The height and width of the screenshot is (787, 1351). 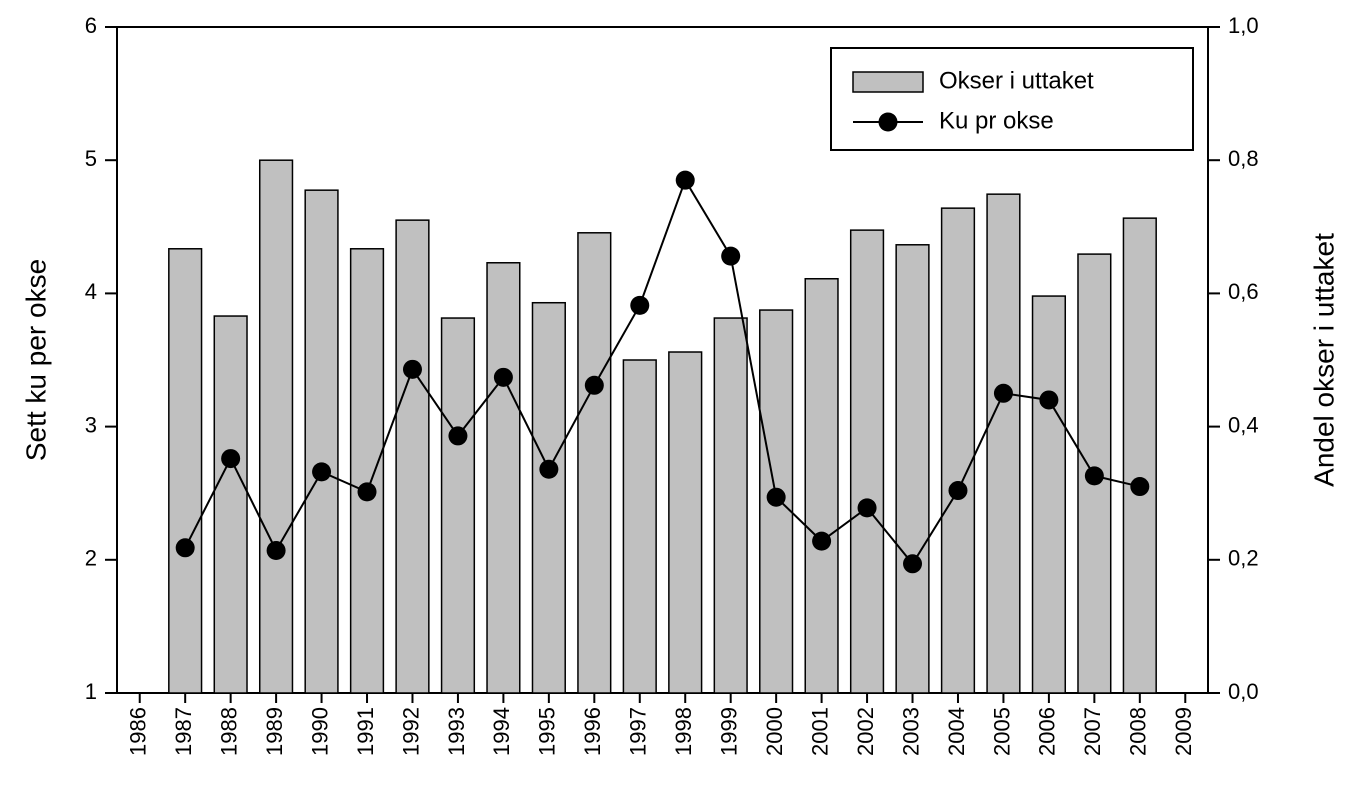 What do you see at coordinates (888, 82) in the screenshot?
I see `legend-swatch` at bounding box center [888, 82].